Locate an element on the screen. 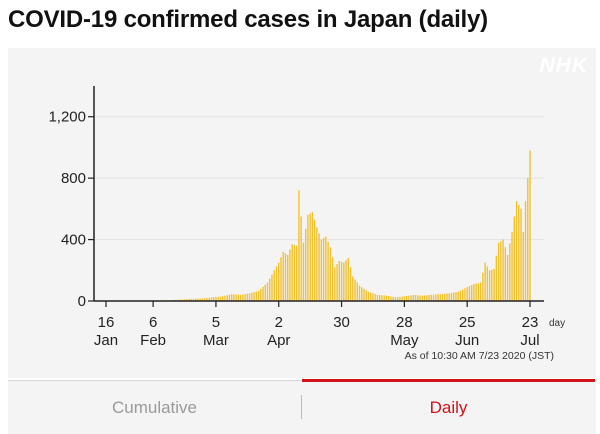 This screenshot has height=434, width=600. y-tick-label: 1,200 is located at coordinates (67, 117).